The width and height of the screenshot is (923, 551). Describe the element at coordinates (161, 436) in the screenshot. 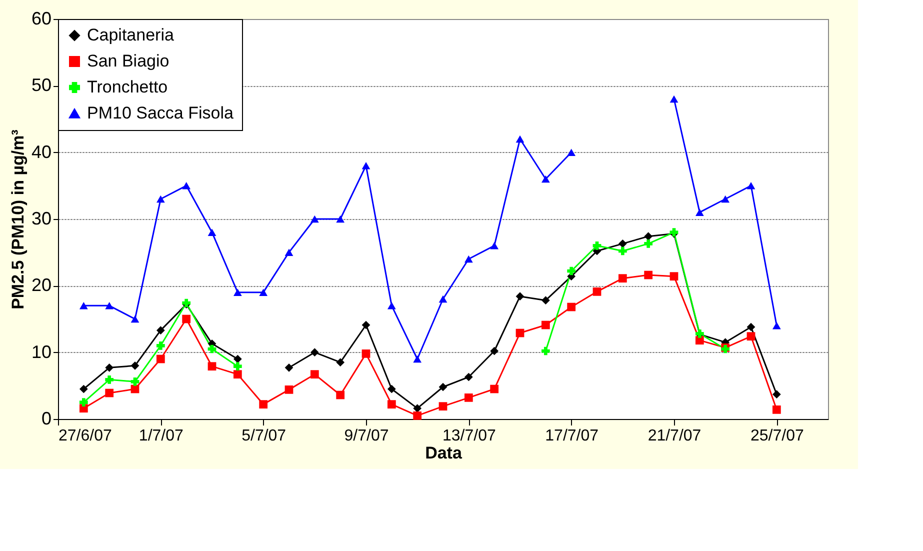

I see `x-tick-label: 1/7/07` at that location.